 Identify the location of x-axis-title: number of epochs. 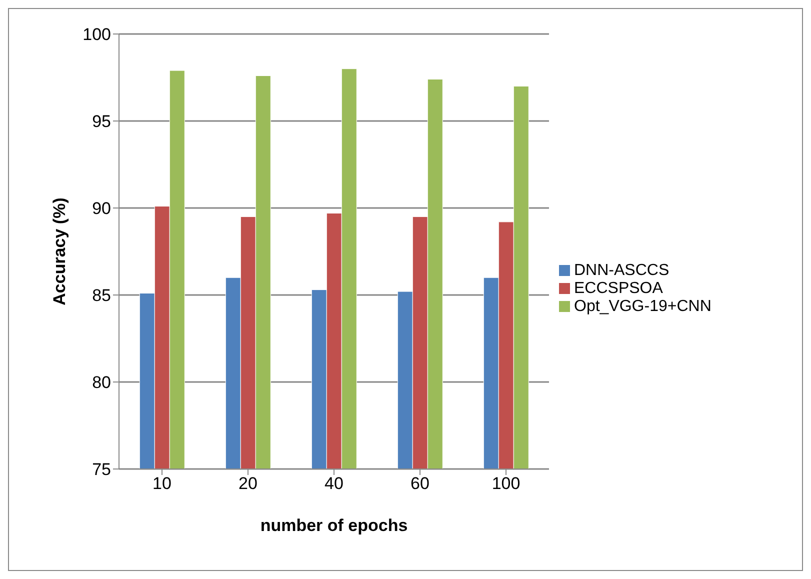
(334, 525).